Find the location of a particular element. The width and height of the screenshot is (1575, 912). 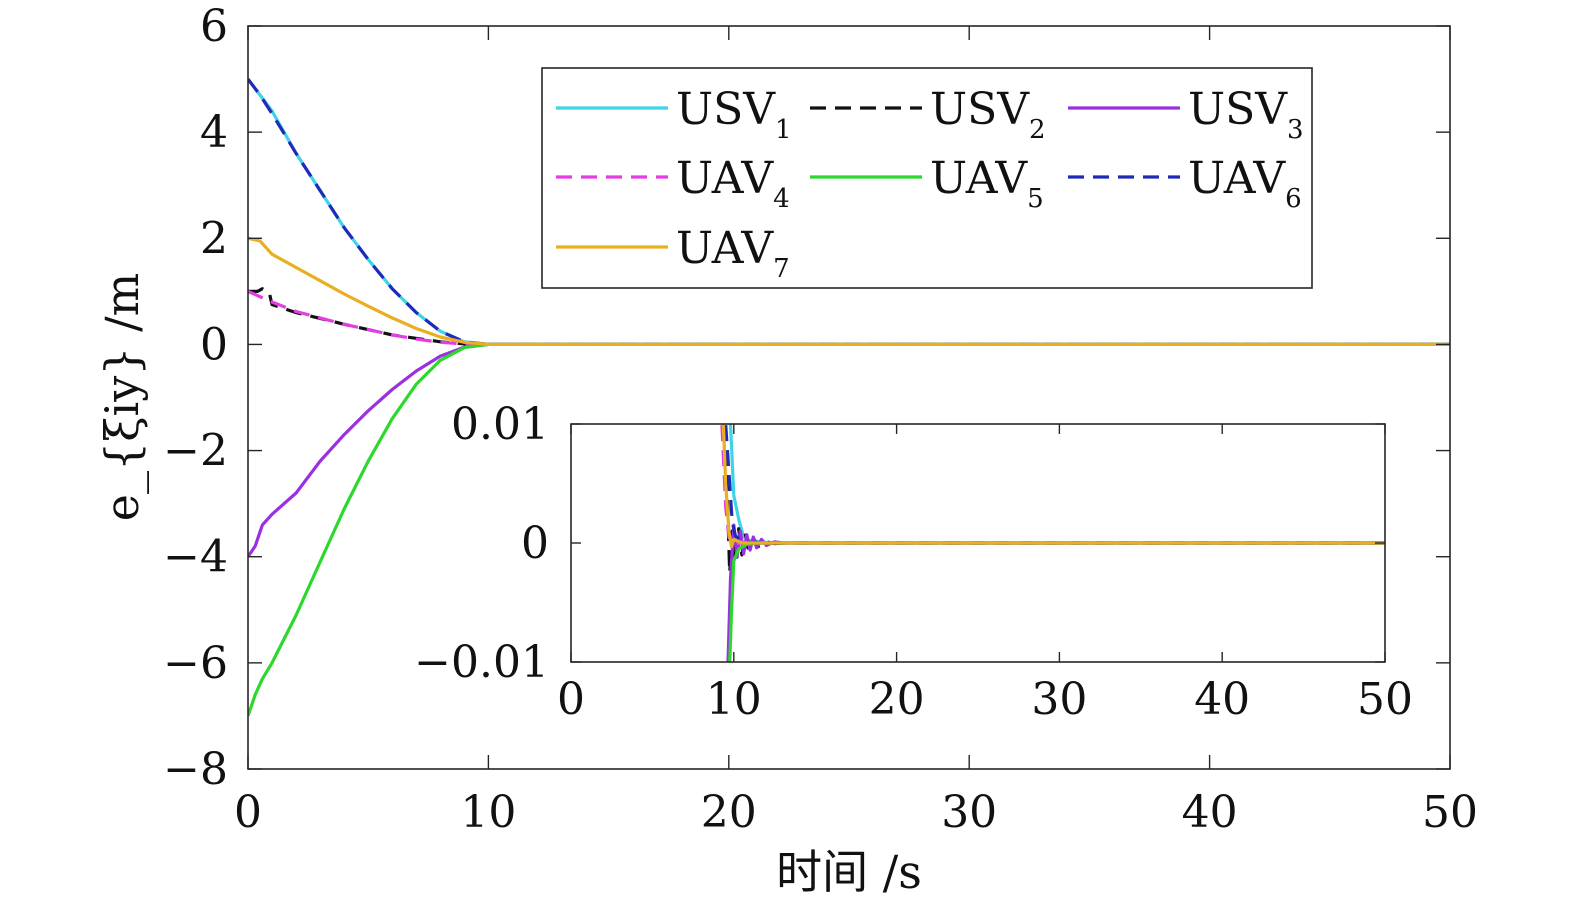

main-y-tick-label: −8 is located at coordinates (195, 769).